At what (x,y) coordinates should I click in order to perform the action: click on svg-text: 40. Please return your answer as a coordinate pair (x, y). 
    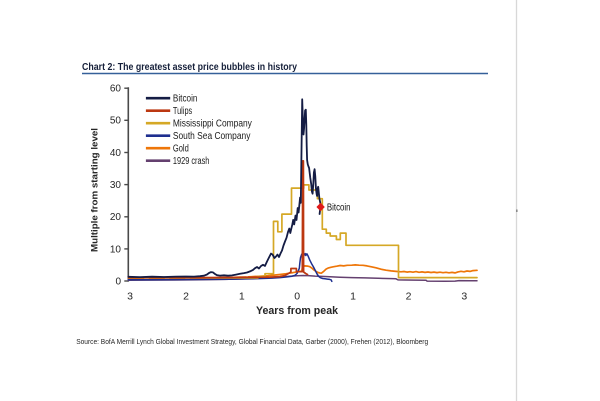
    Looking at the image, I should click on (116, 153).